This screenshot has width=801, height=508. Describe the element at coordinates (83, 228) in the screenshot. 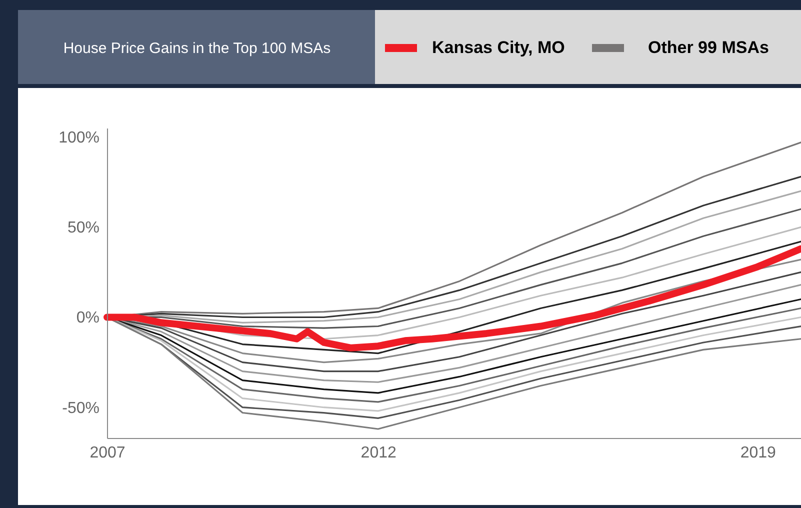

I see `y-tick-label: 50%` at that location.